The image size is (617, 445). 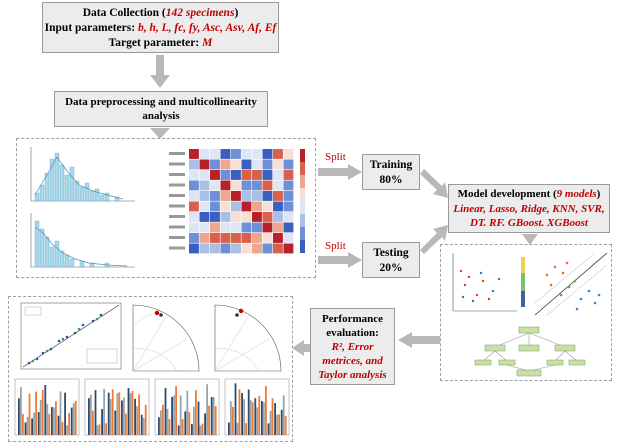 I want to click on model-list-1: Linear, Lasso, Ridge, KNN, SVR,, so click(x=529, y=208).